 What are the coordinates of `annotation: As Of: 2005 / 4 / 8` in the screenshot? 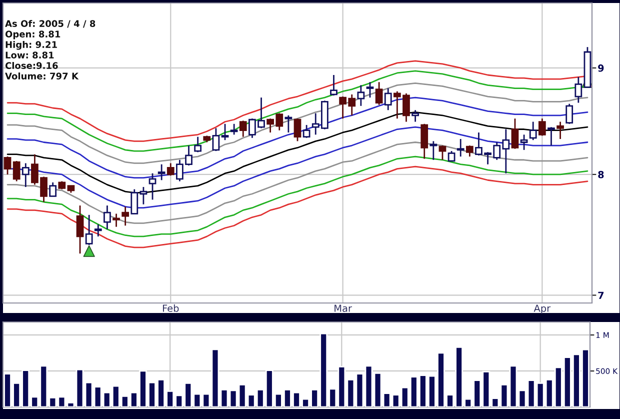 It's located at (50, 24).